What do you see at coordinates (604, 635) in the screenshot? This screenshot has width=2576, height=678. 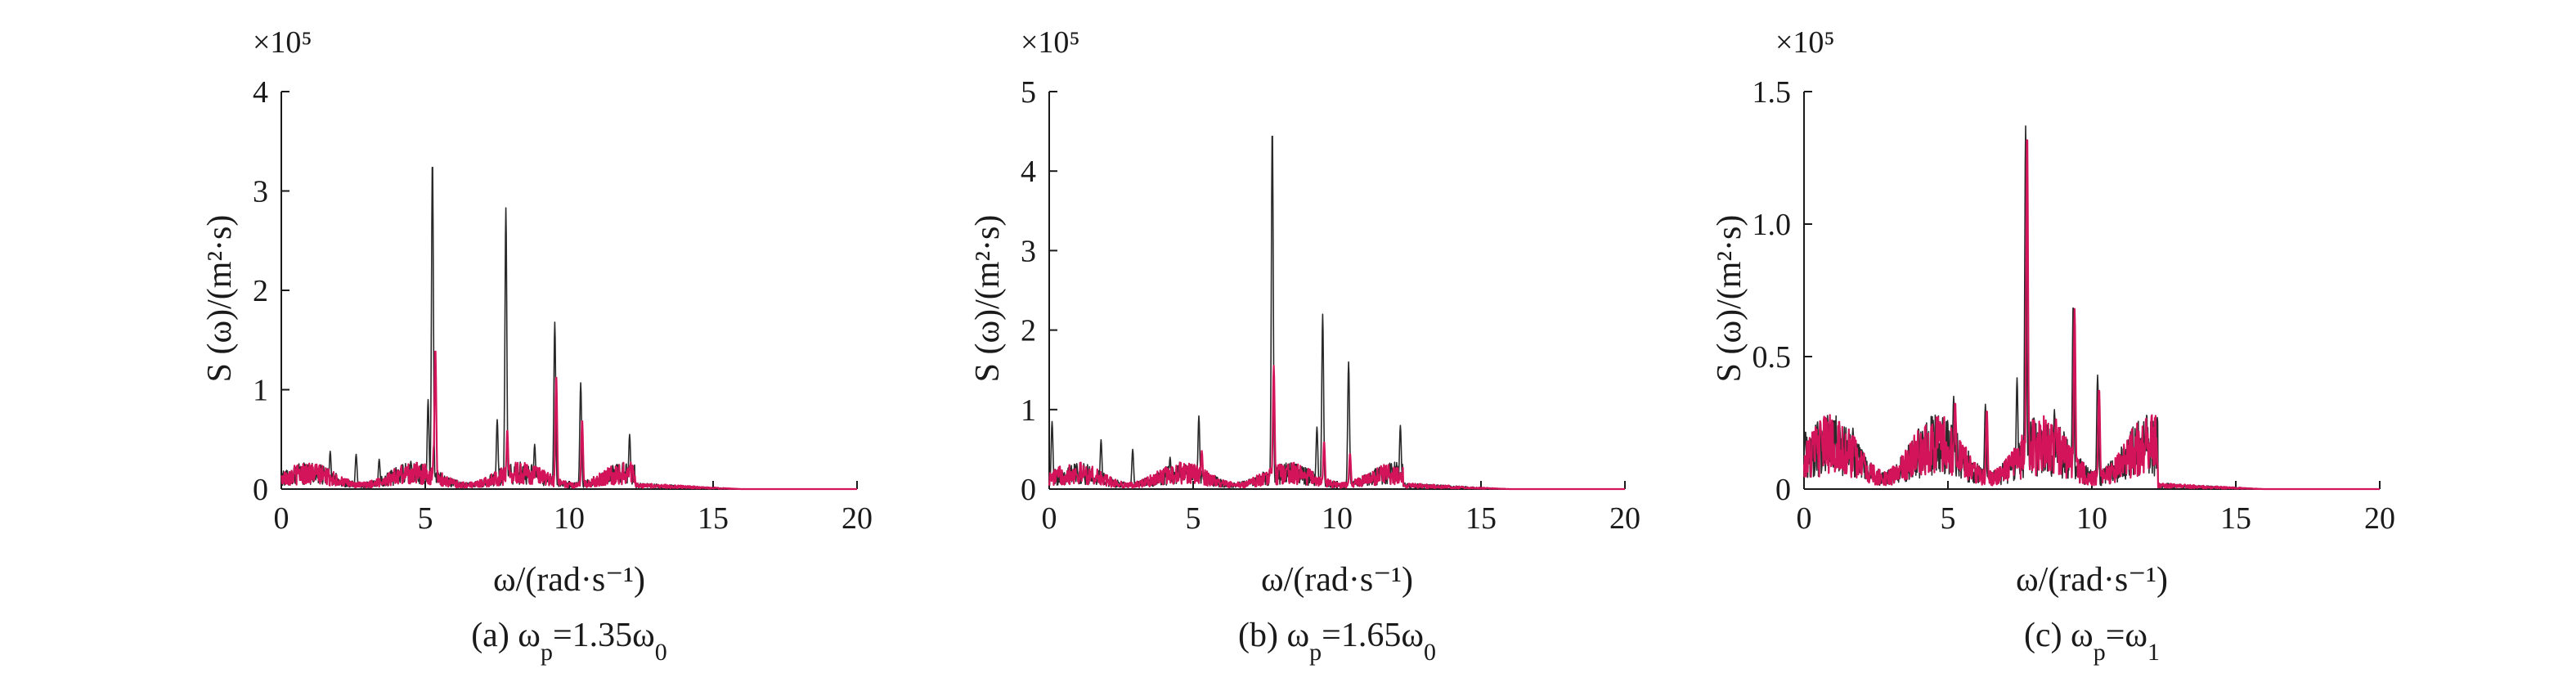 I see `caption-mid: =1.35ω` at bounding box center [604, 635].